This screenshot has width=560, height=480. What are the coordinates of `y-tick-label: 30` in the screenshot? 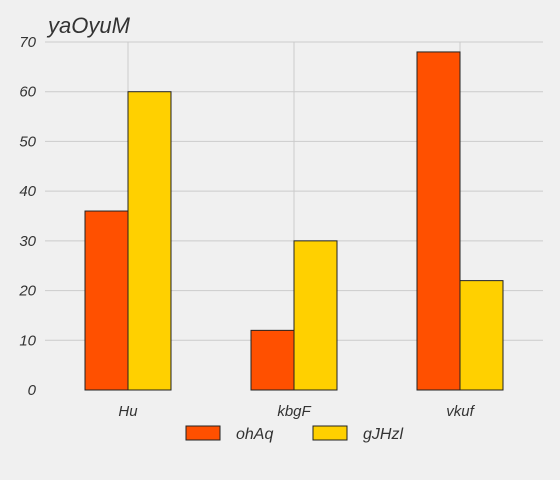 It's located at (27, 241).